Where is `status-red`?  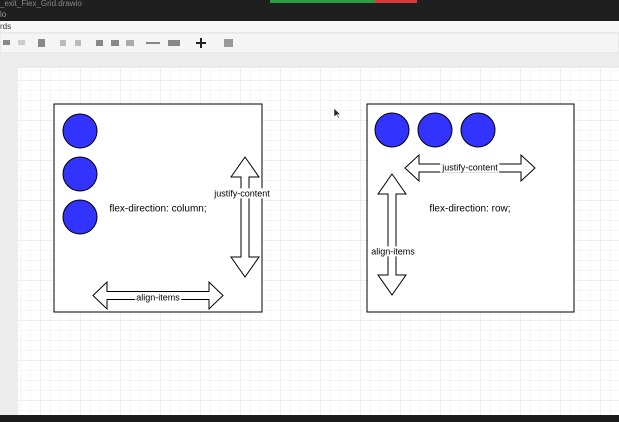
status-red is located at coordinates (396, 1).